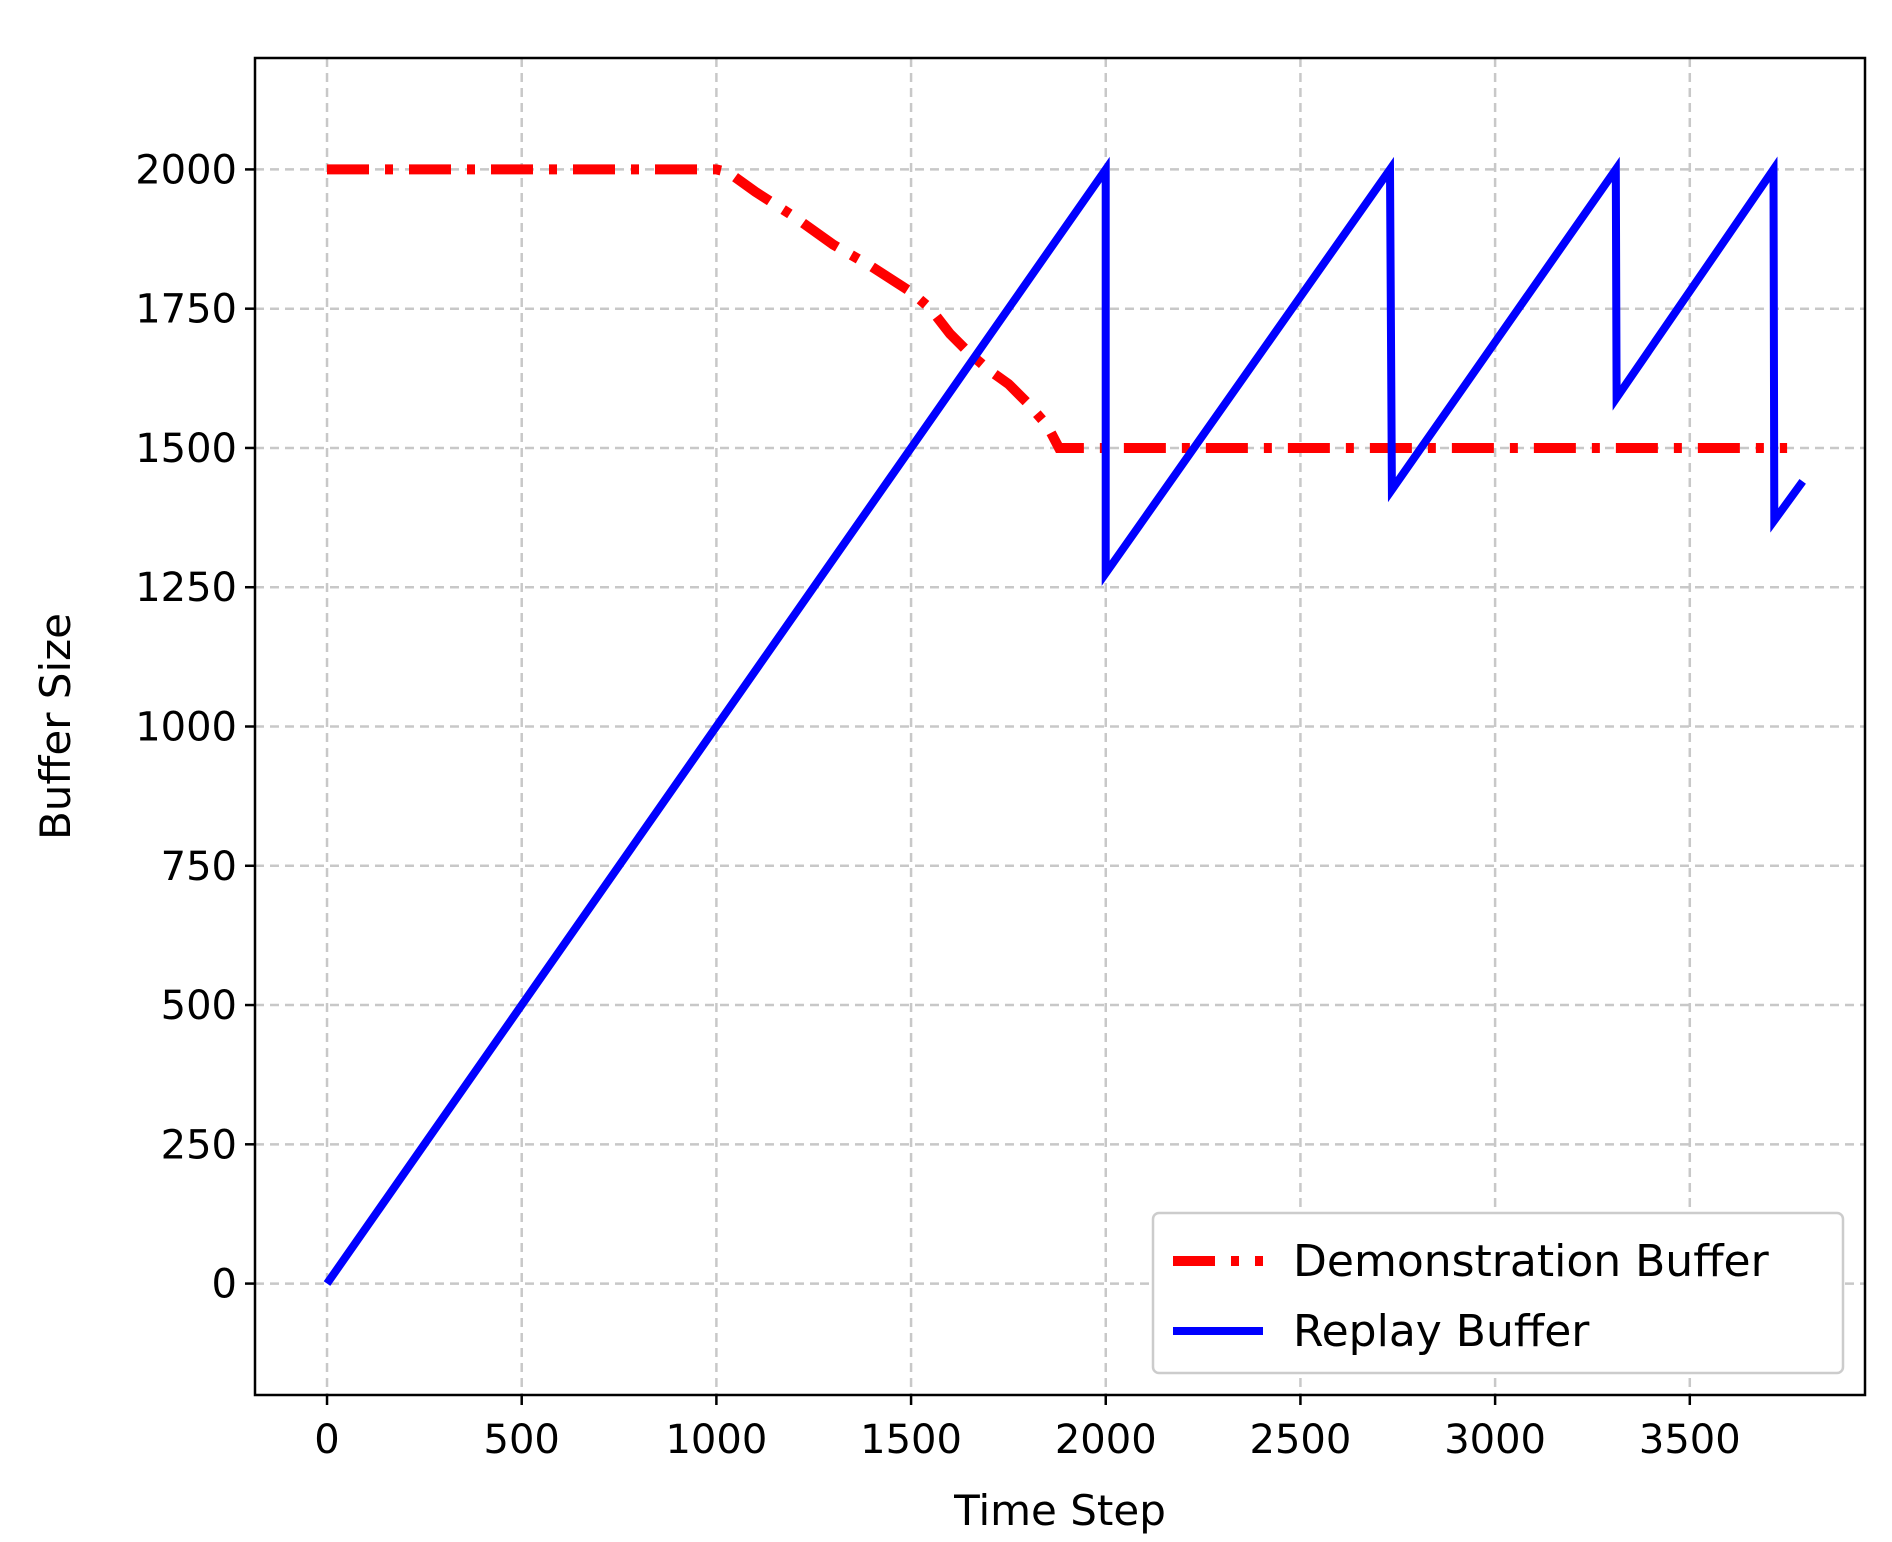  I want to click on legend-label-replay-buffer: Replay Buffer, so click(1441, 1331).